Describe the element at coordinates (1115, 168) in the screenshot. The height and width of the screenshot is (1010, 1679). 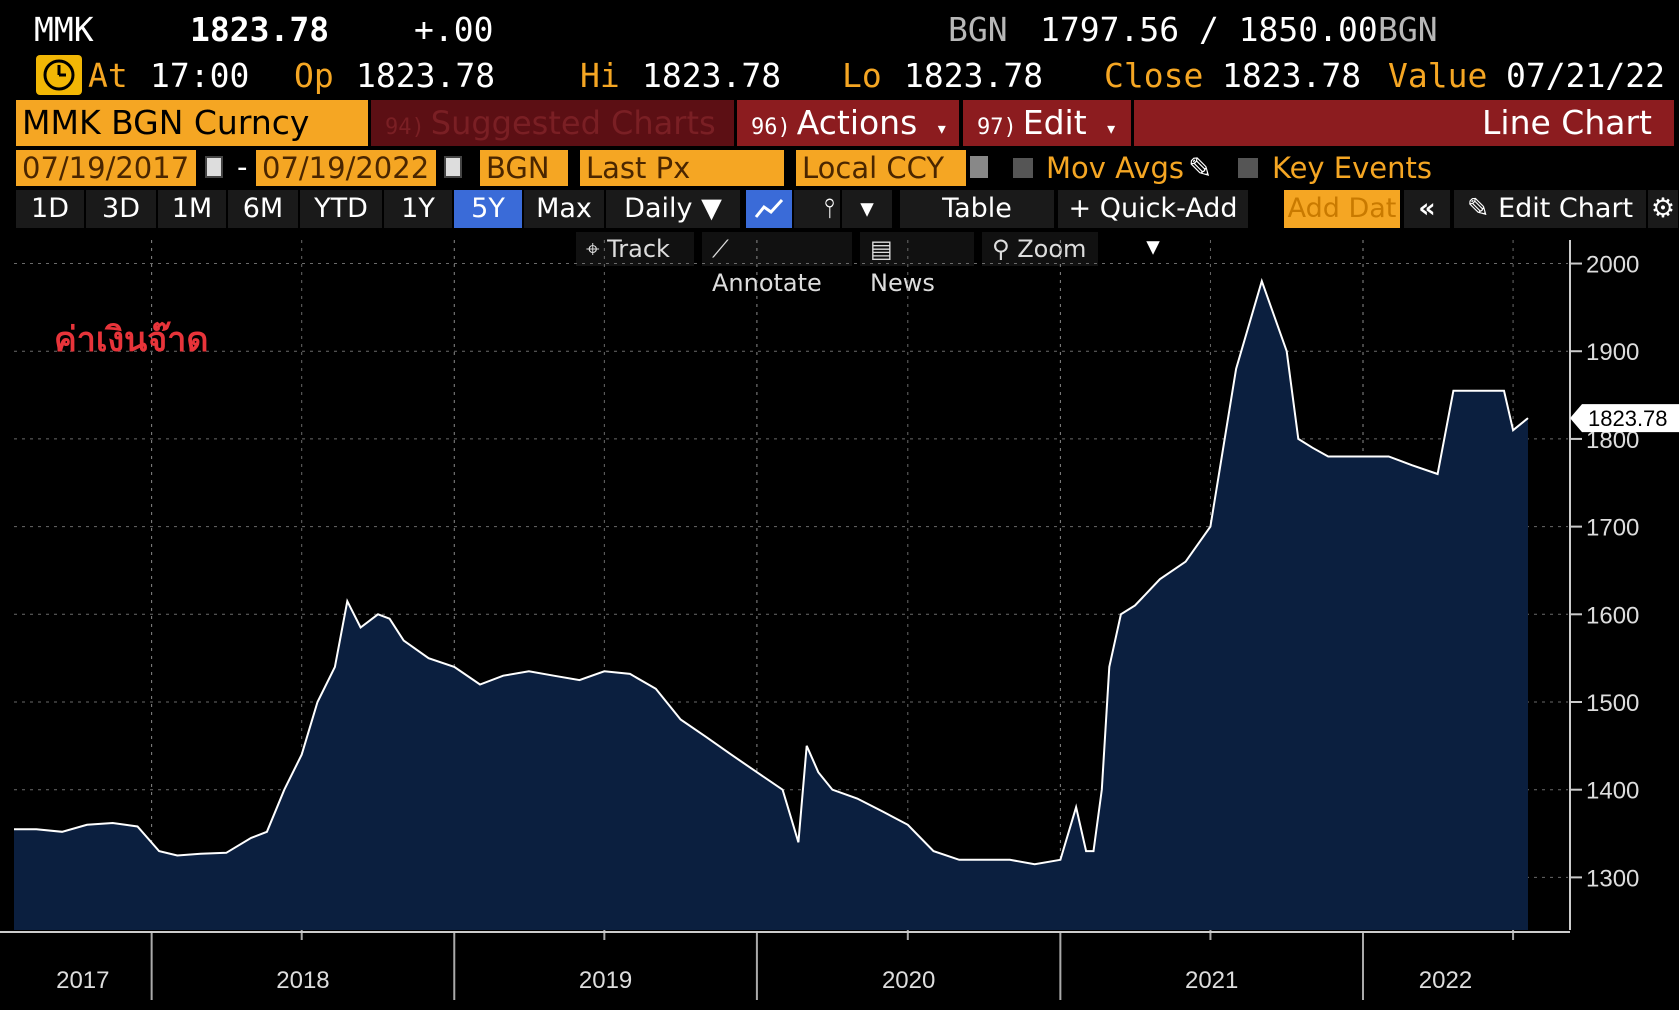
I see `mov-avgs-label: Mov Avgs` at that location.